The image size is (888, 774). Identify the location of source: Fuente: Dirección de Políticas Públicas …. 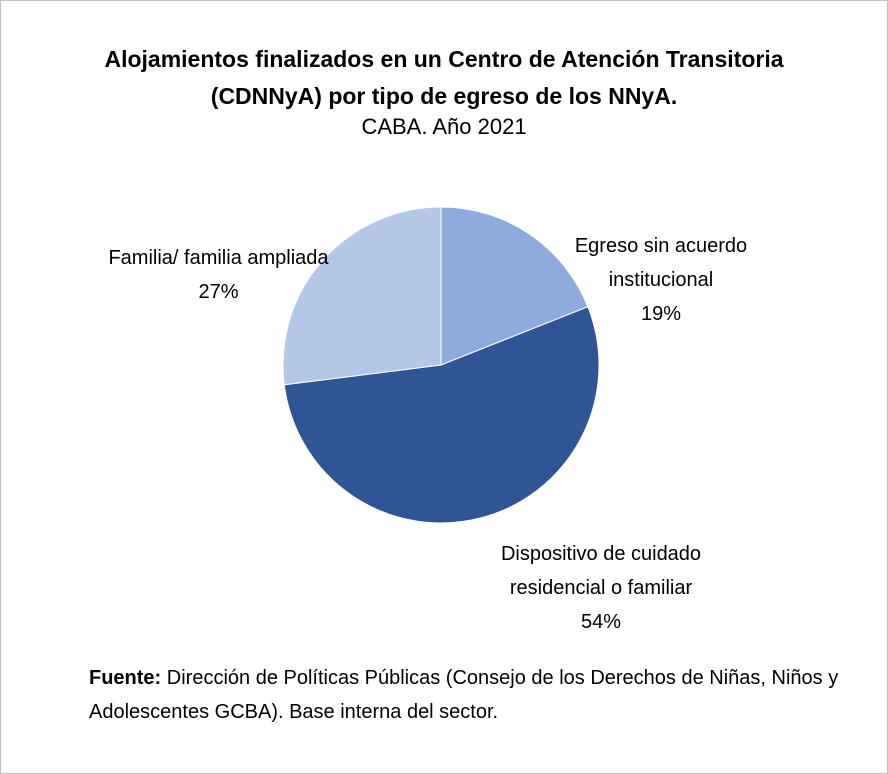
(469, 695).